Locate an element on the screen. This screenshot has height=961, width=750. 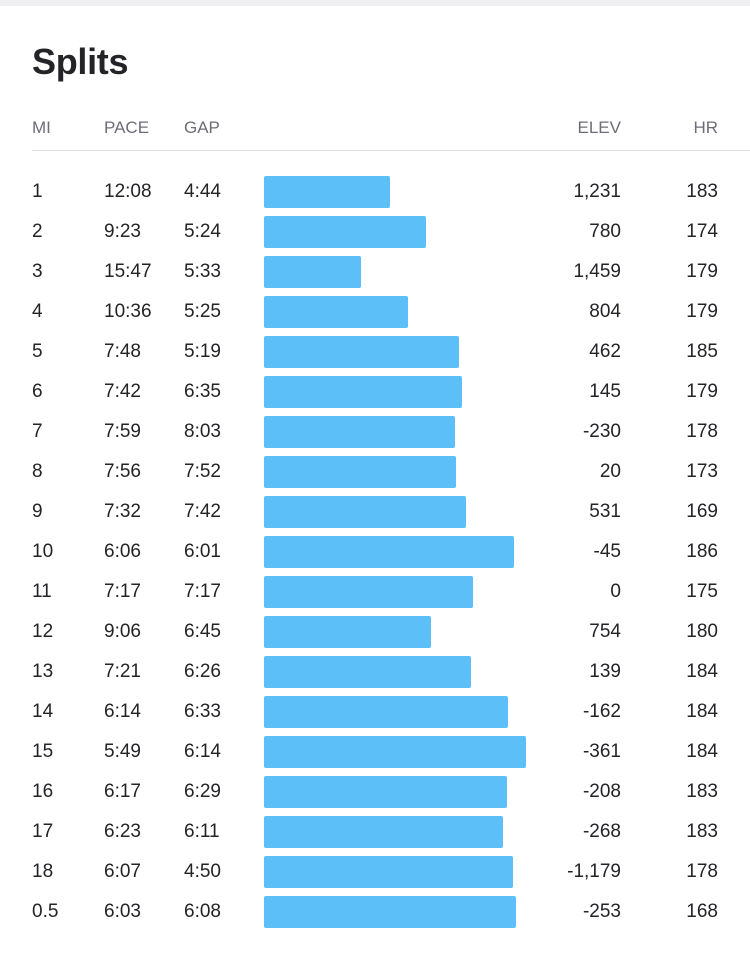
split-elev: 1,459 is located at coordinates (597, 271).